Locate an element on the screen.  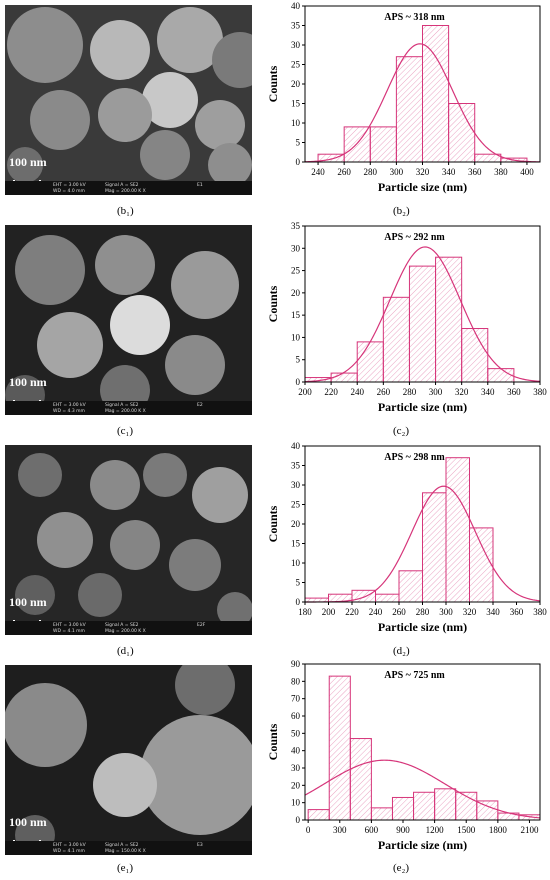
x-tick-label: 1800 is located at coordinates (498, 830).